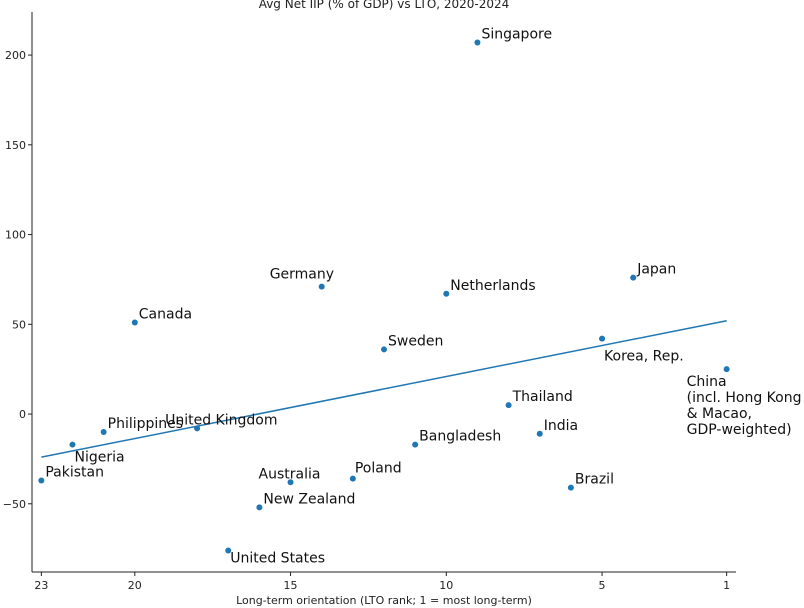 The width and height of the screenshot is (804, 608). I want to click on point-label: Netherlands, so click(492, 286).